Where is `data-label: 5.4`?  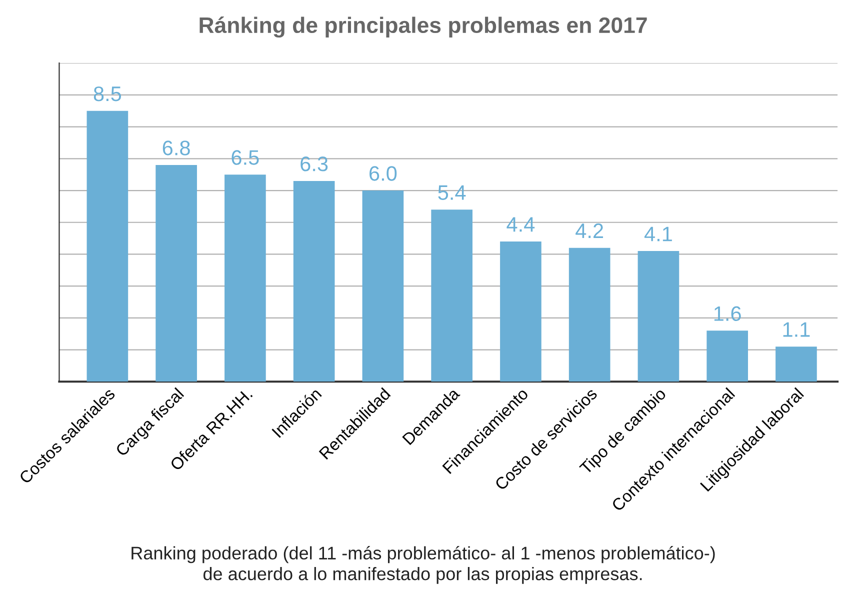
data-label: 5.4 is located at coordinates (452, 192).